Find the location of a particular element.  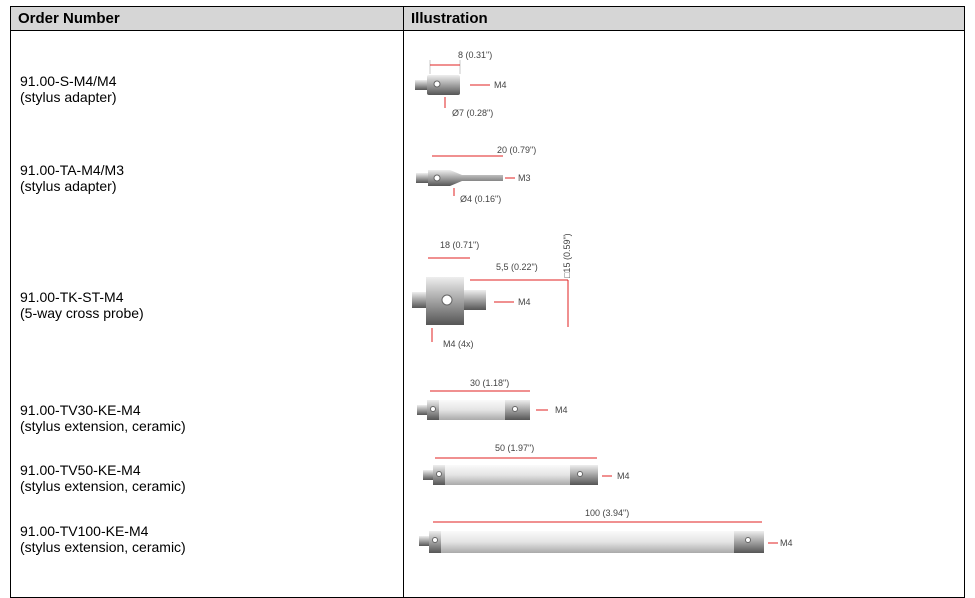

order-number: 91.00-TV100-KE-M4 is located at coordinates (84, 531).